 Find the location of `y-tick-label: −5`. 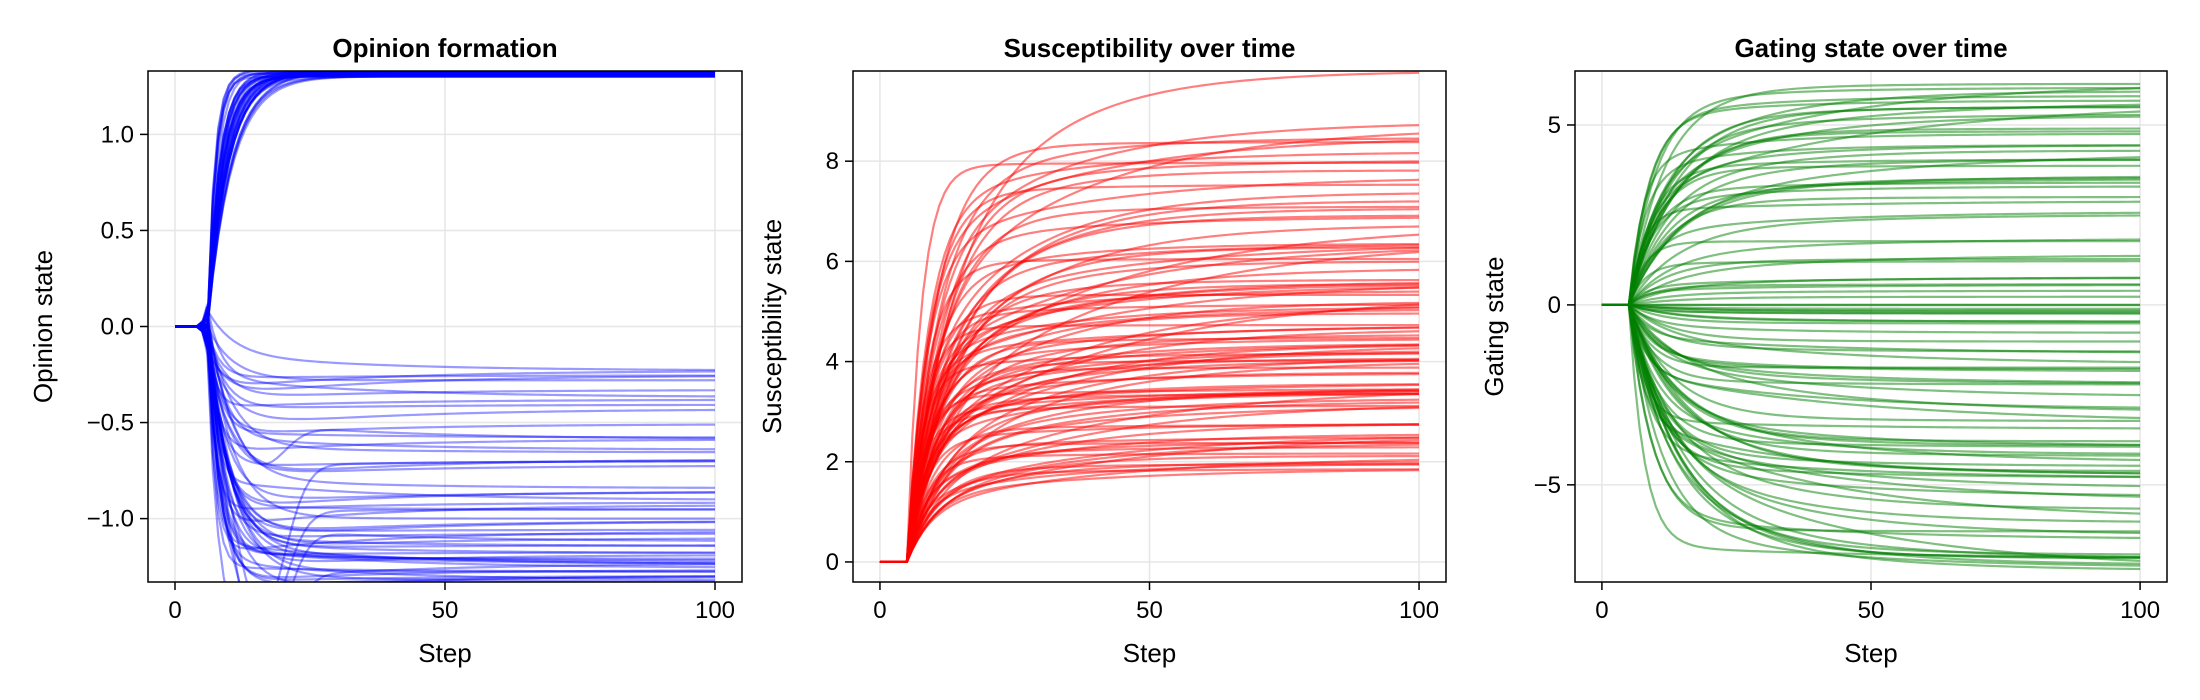

y-tick-label: −5 is located at coordinates (1547, 485).